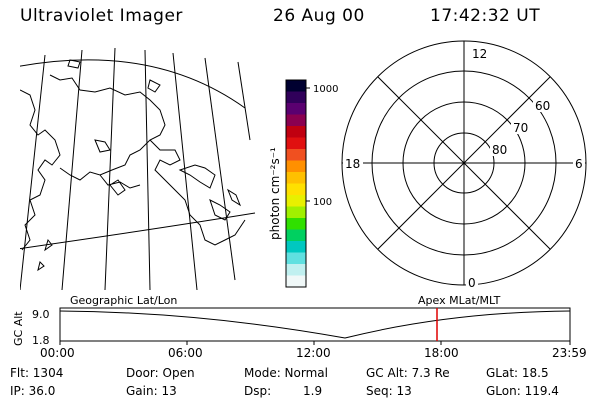 The image size is (600, 400). I want to click on timeline-left-label: Geographic Lat/Lon, so click(123, 300).